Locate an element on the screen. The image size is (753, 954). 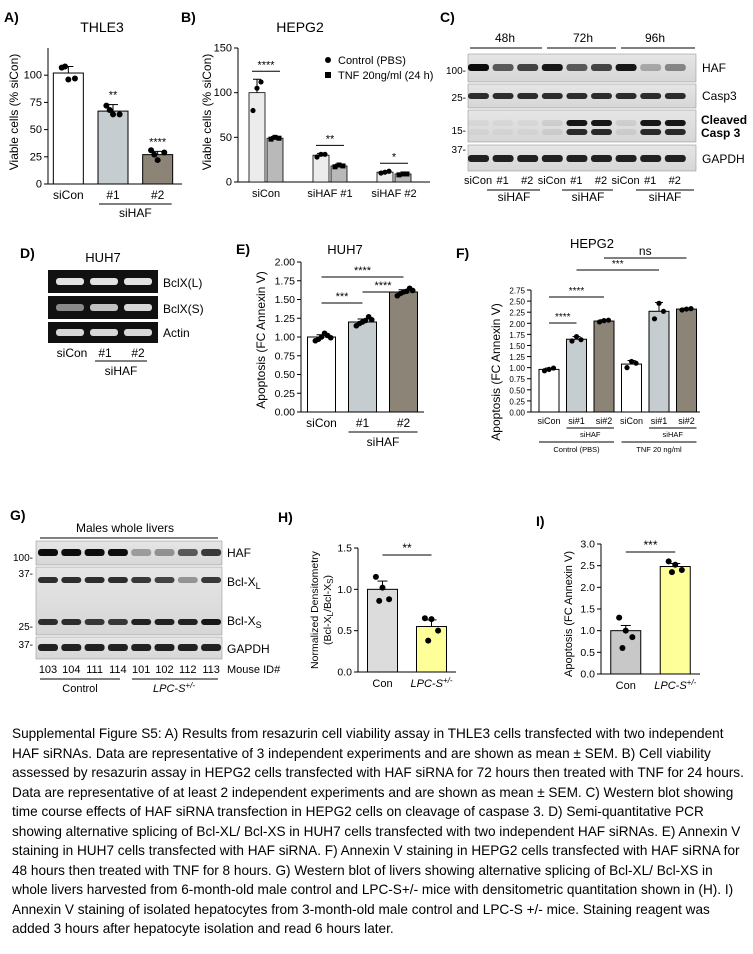
chart-f-significance: **** is located at coordinates (563, 317).